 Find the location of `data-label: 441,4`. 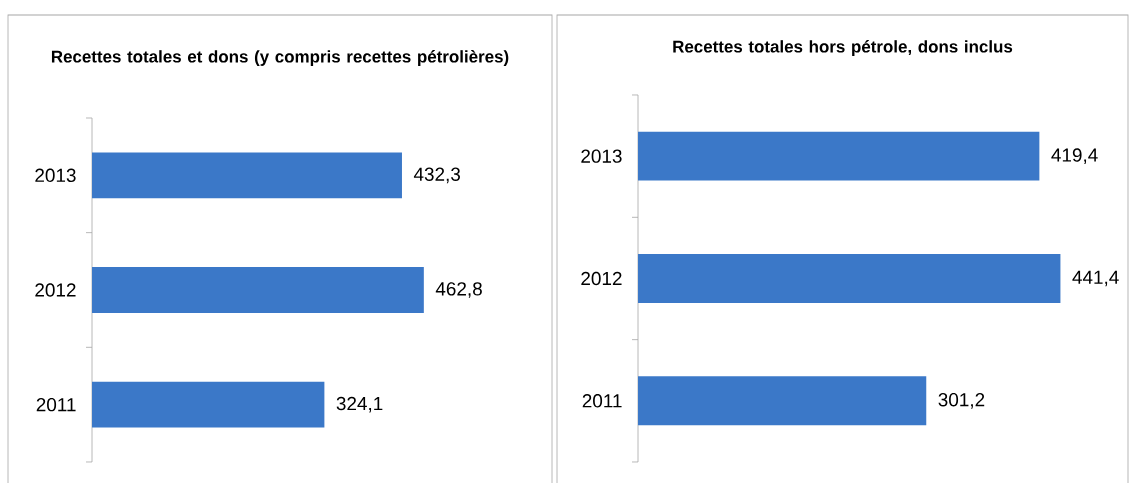

data-label: 441,4 is located at coordinates (1095, 278).